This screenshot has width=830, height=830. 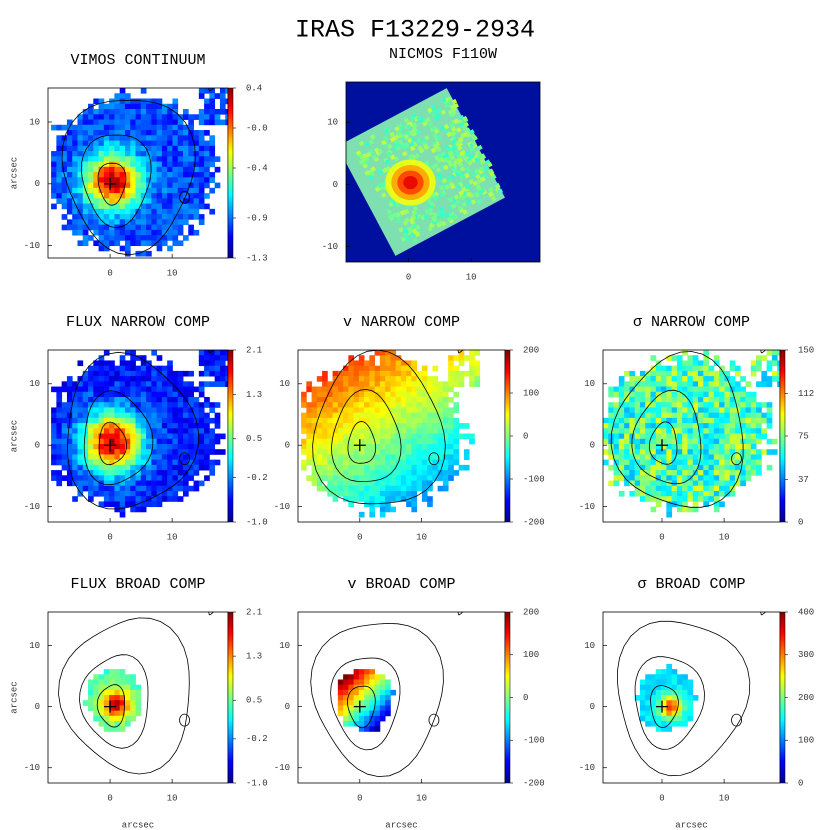 What do you see at coordinates (257, 168) in the screenshot?
I see `colorbar-tick-label: -0.4` at bounding box center [257, 168].